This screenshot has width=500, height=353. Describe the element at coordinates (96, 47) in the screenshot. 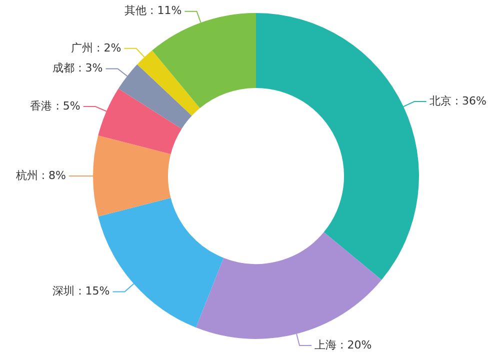

I see `slice-label: 广州 : 2%` at that location.